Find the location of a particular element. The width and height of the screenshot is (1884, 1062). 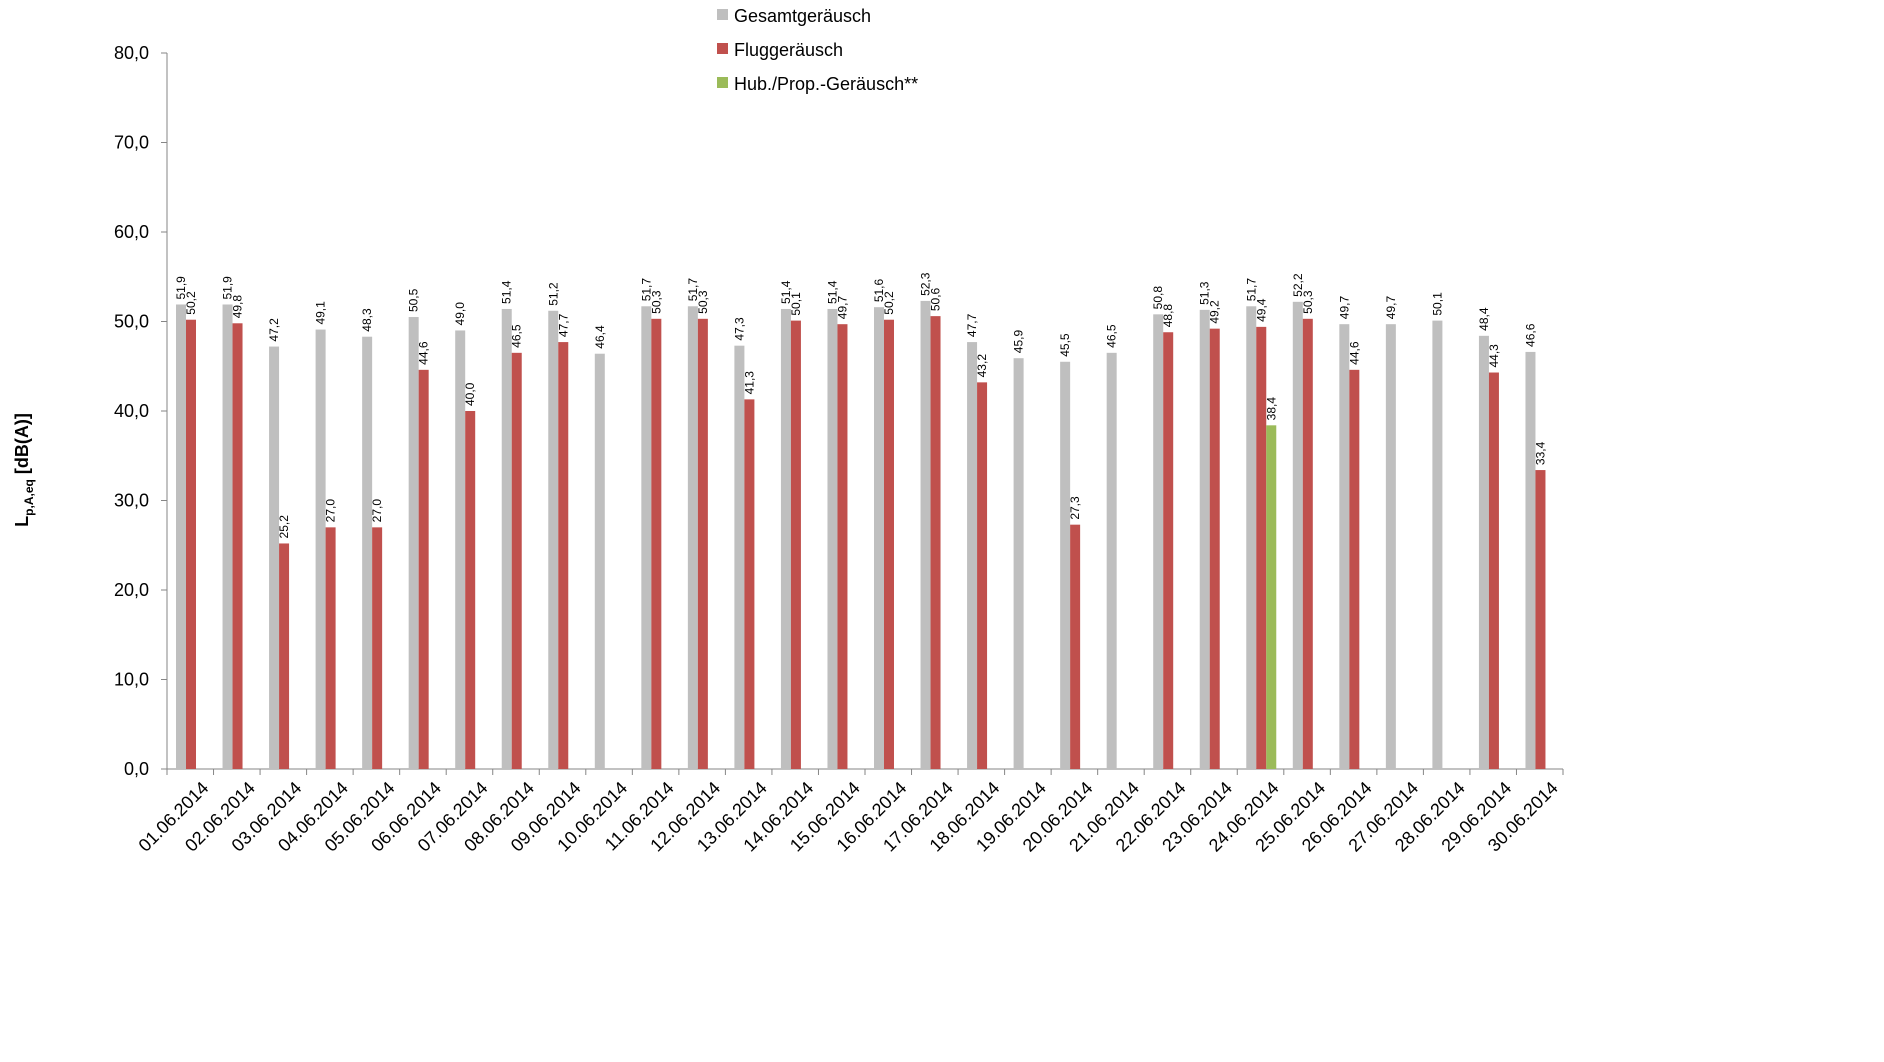

data-label: 44,6 is located at coordinates (1354, 353).